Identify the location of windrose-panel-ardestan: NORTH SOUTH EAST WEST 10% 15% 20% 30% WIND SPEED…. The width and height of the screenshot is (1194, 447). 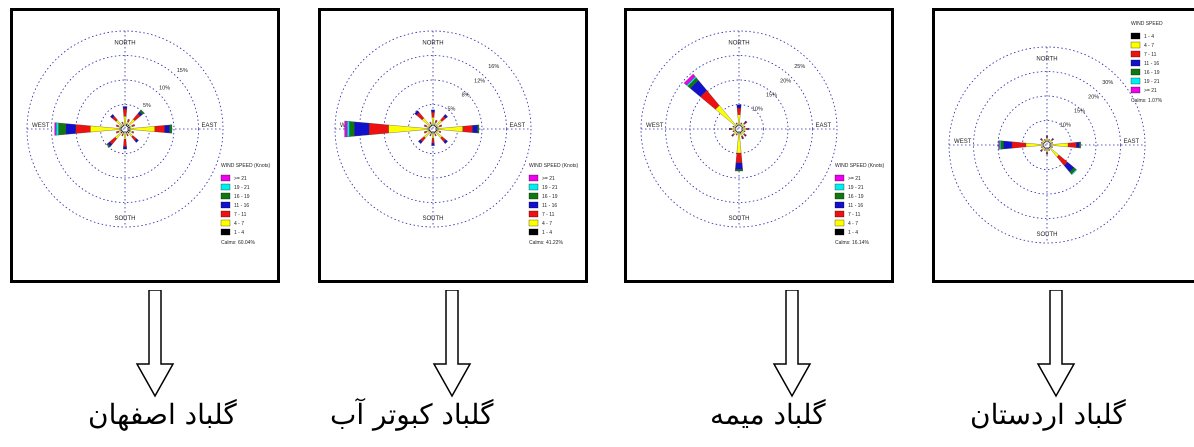
(1063, 145).